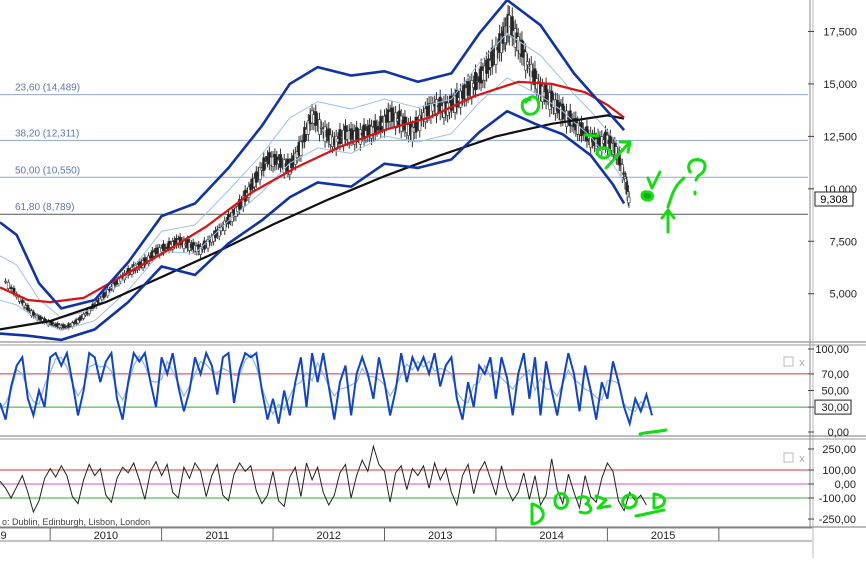 The image size is (866, 563). What do you see at coordinates (840, 32) in the screenshot?
I see `price-tick-label: 17,500` at bounding box center [840, 32].